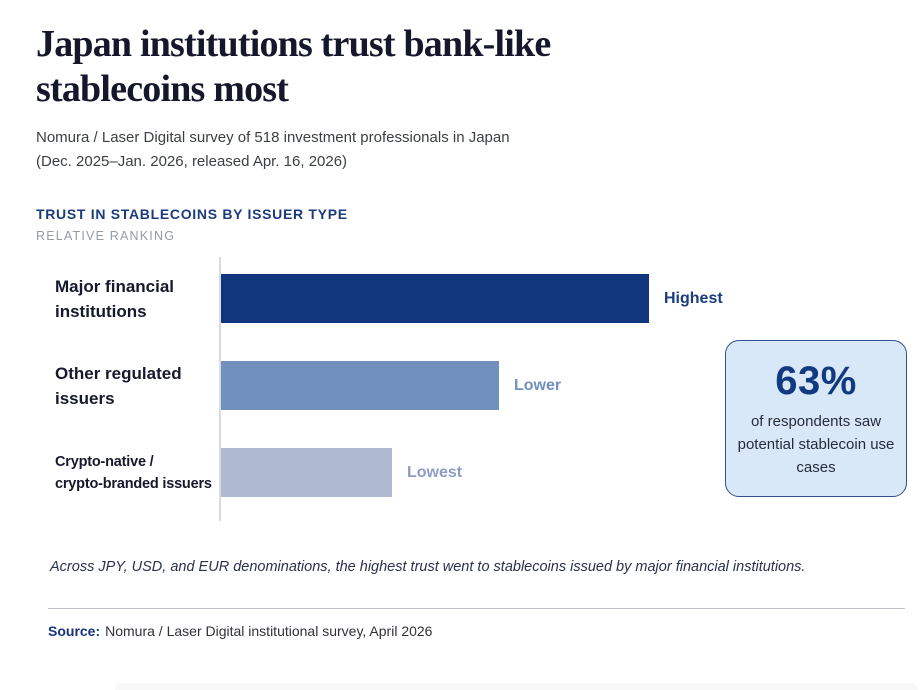 Image resolution: width=923 pixels, height=690 pixels. Describe the element at coordinates (816, 380) in the screenshot. I see `callout-stat: 63%` at that location.